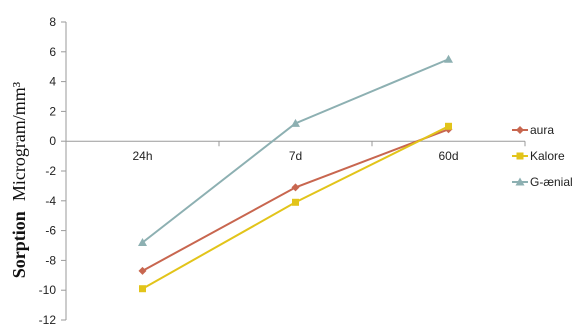 Image resolution: width=583 pixels, height=325 pixels. What do you see at coordinates (52, 22) in the screenshot?
I see `y-tick-label: 8` at bounding box center [52, 22].